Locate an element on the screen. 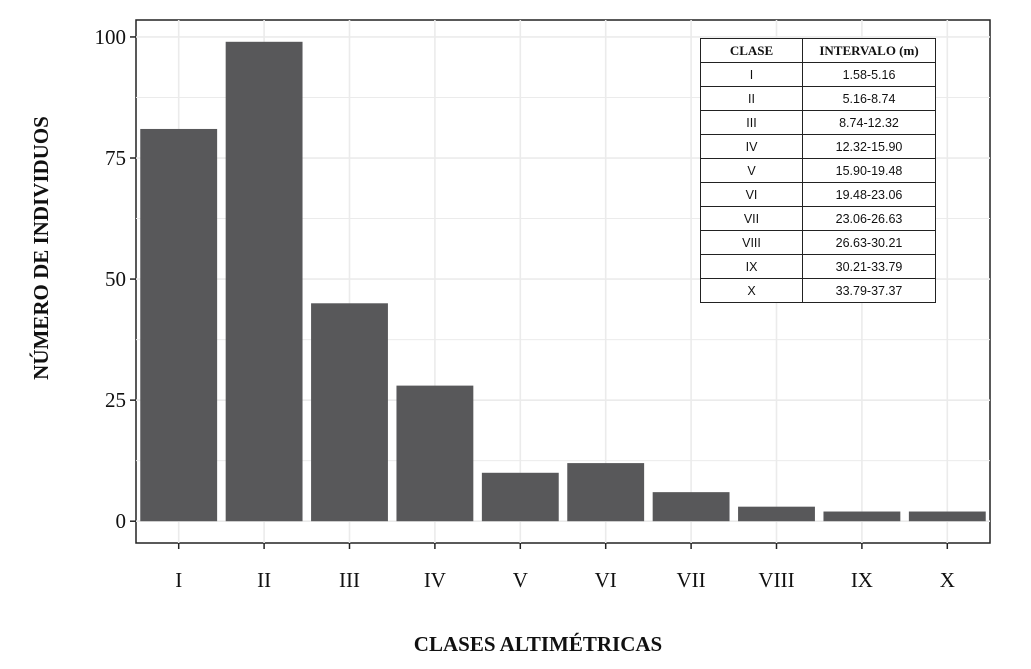  x-axis: I II III IV V VI VII VIII IX X is located at coordinates (565, 567).